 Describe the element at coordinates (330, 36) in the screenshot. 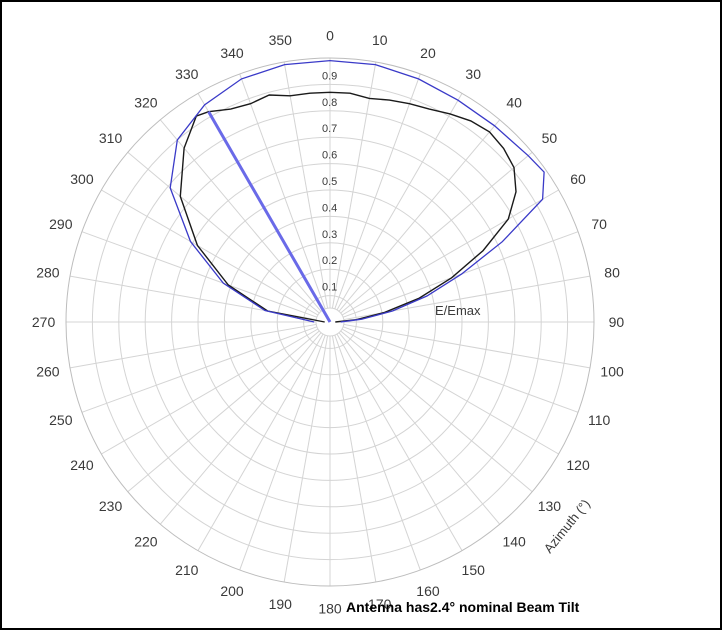

I see `angle-tick-label: 0` at that location.